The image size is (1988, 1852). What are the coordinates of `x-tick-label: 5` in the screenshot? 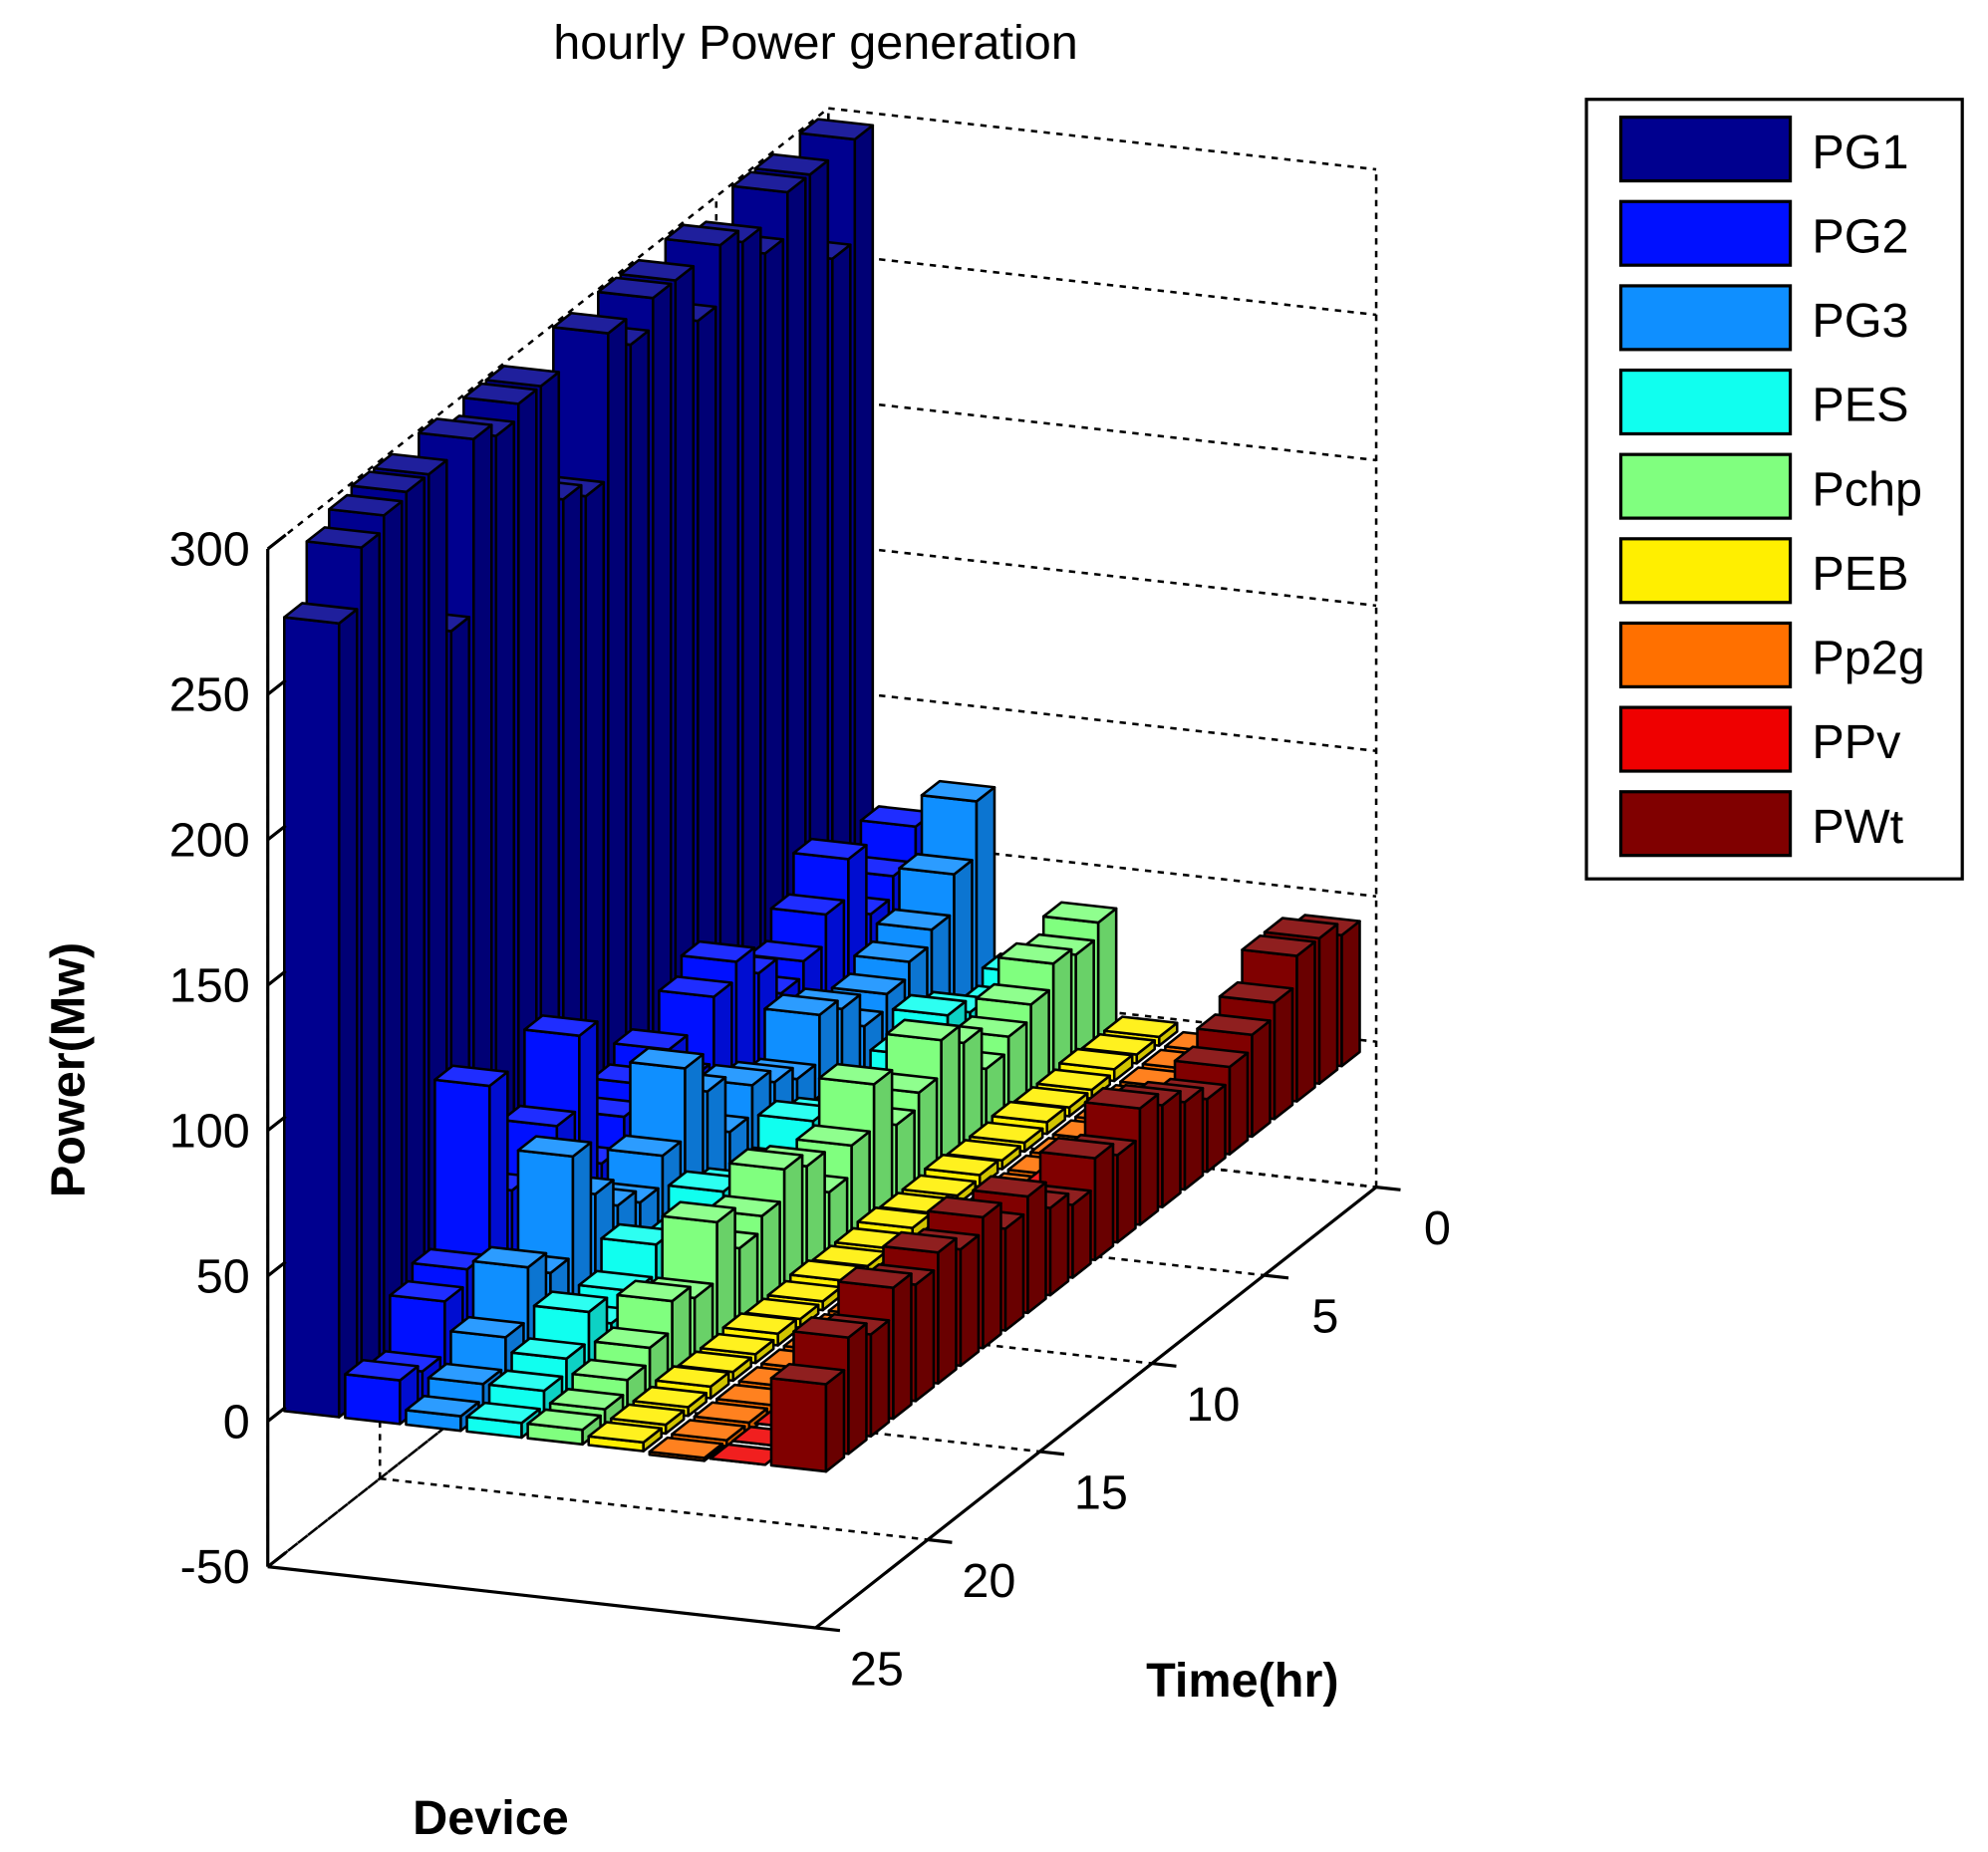 It's located at (1325, 1317).